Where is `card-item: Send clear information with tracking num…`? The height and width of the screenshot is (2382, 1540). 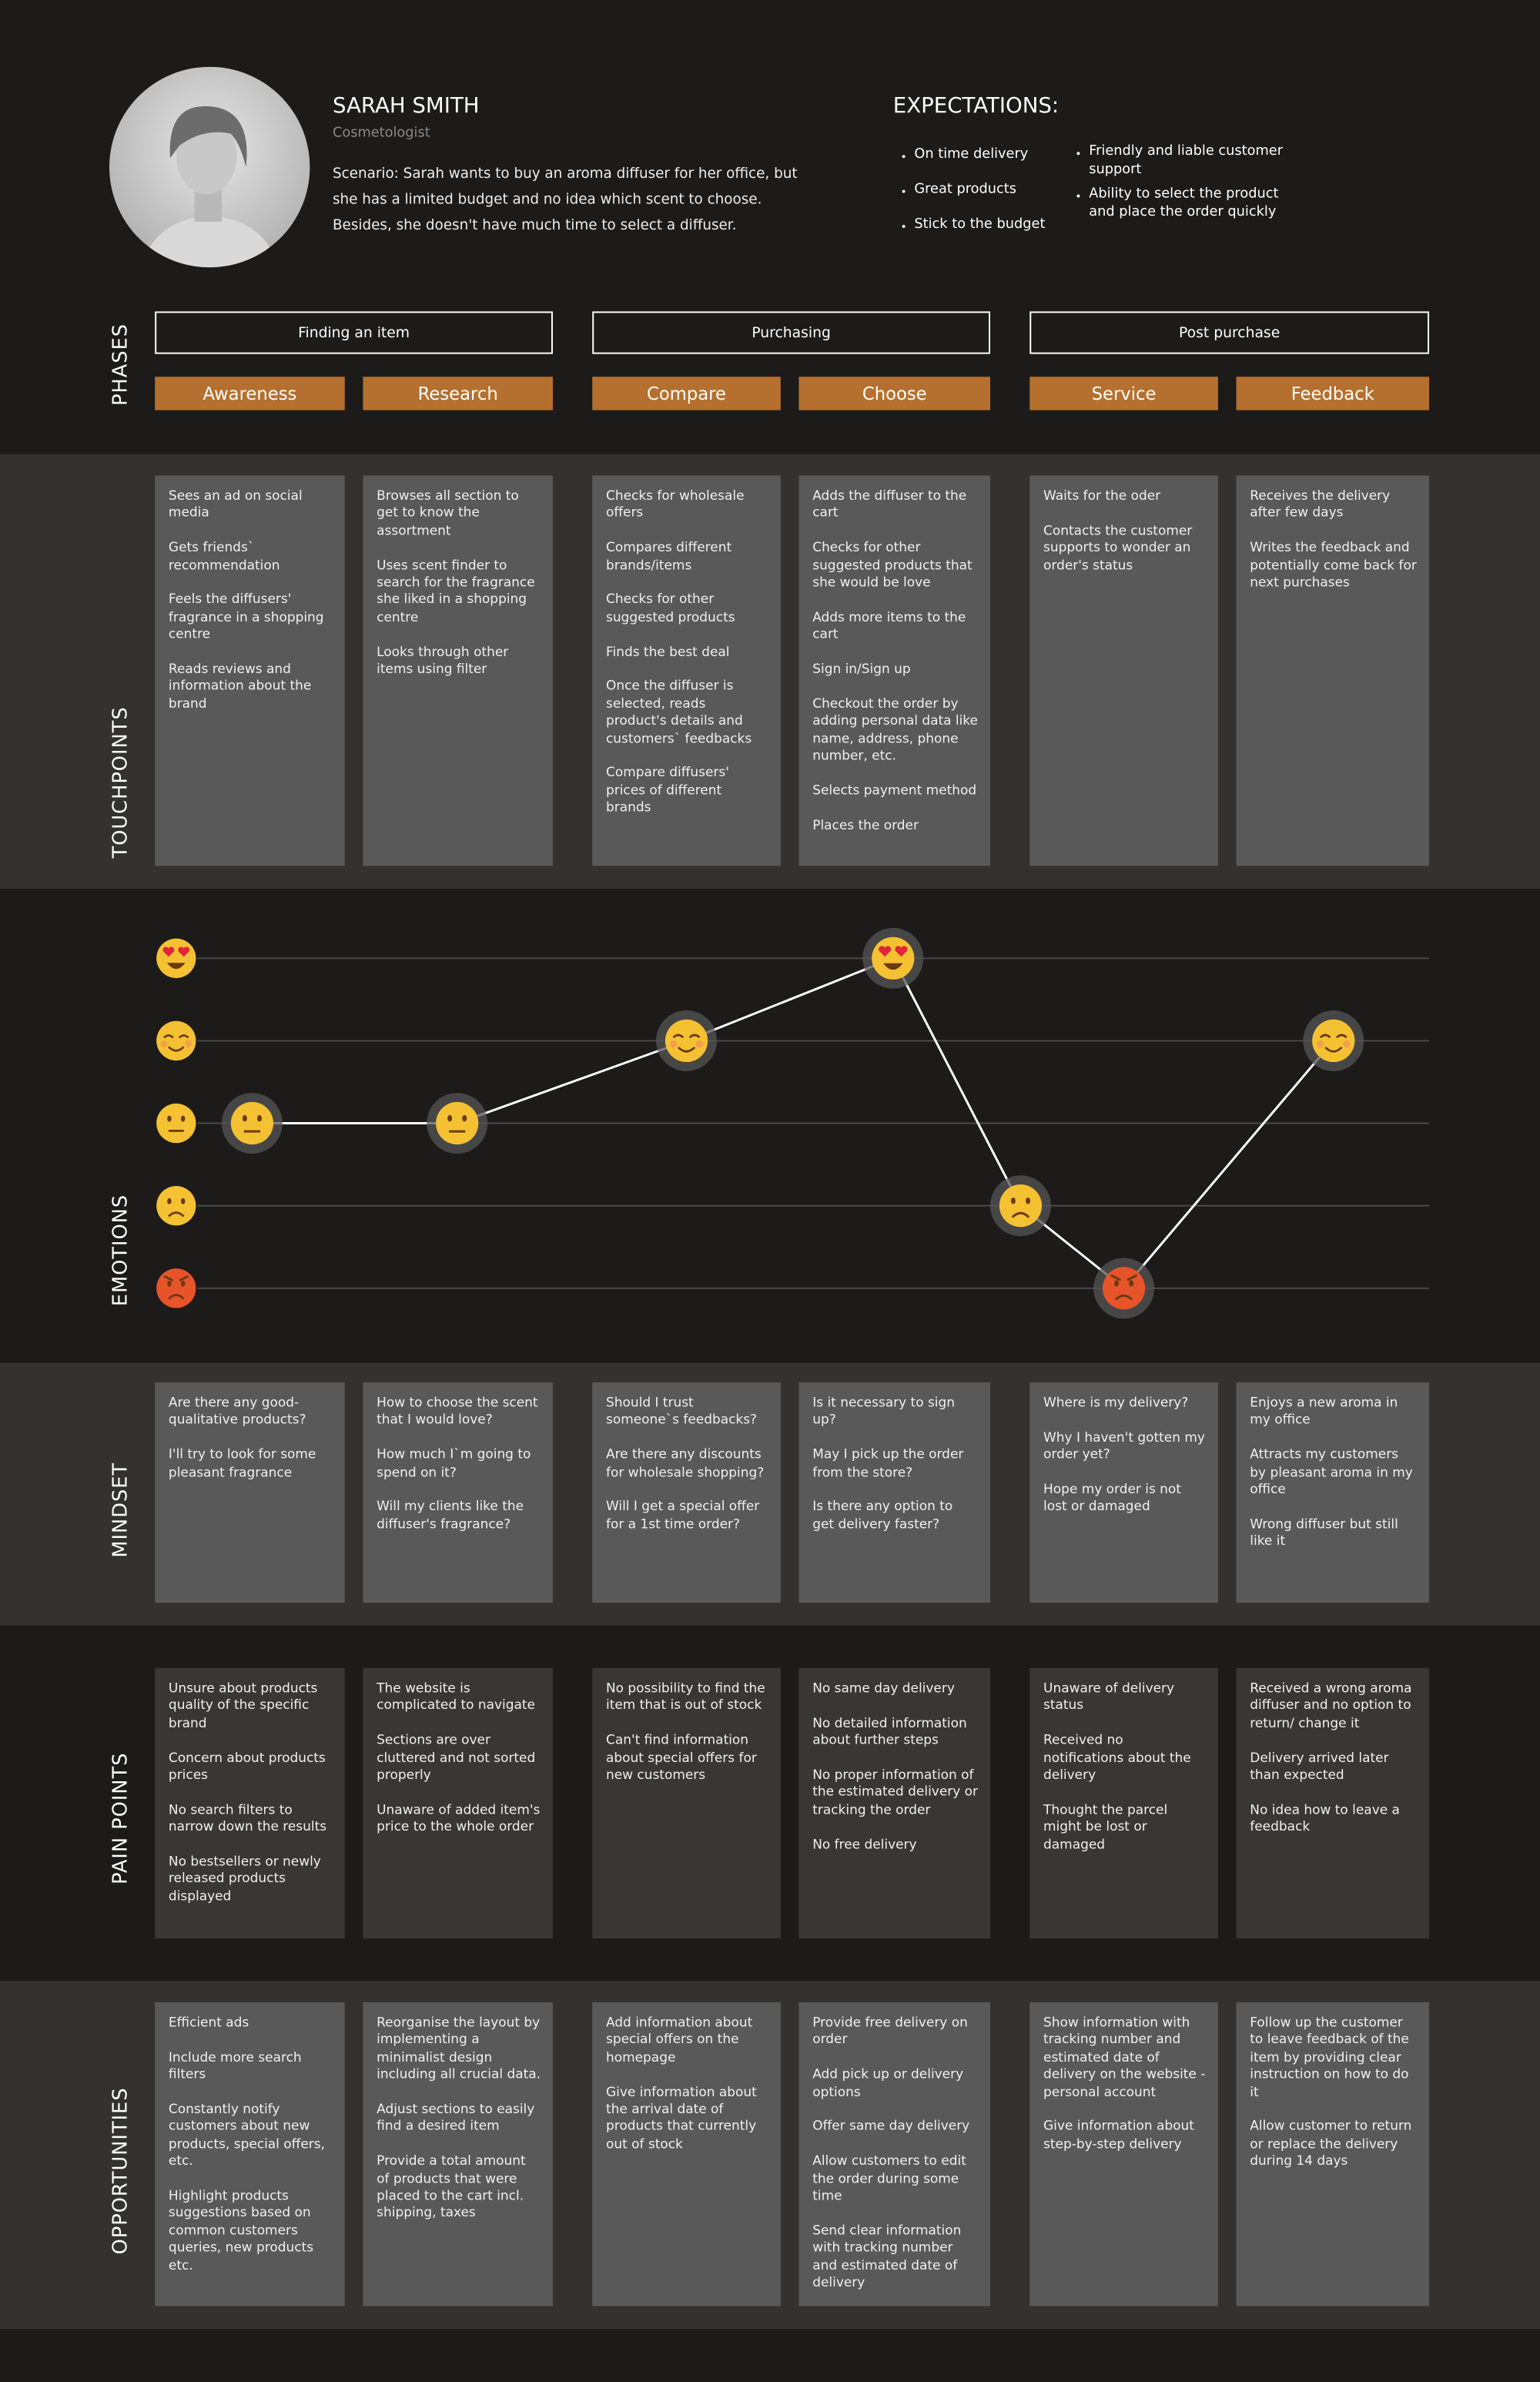
card-item: Send clear information with tracking num… is located at coordinates (887, 2257).